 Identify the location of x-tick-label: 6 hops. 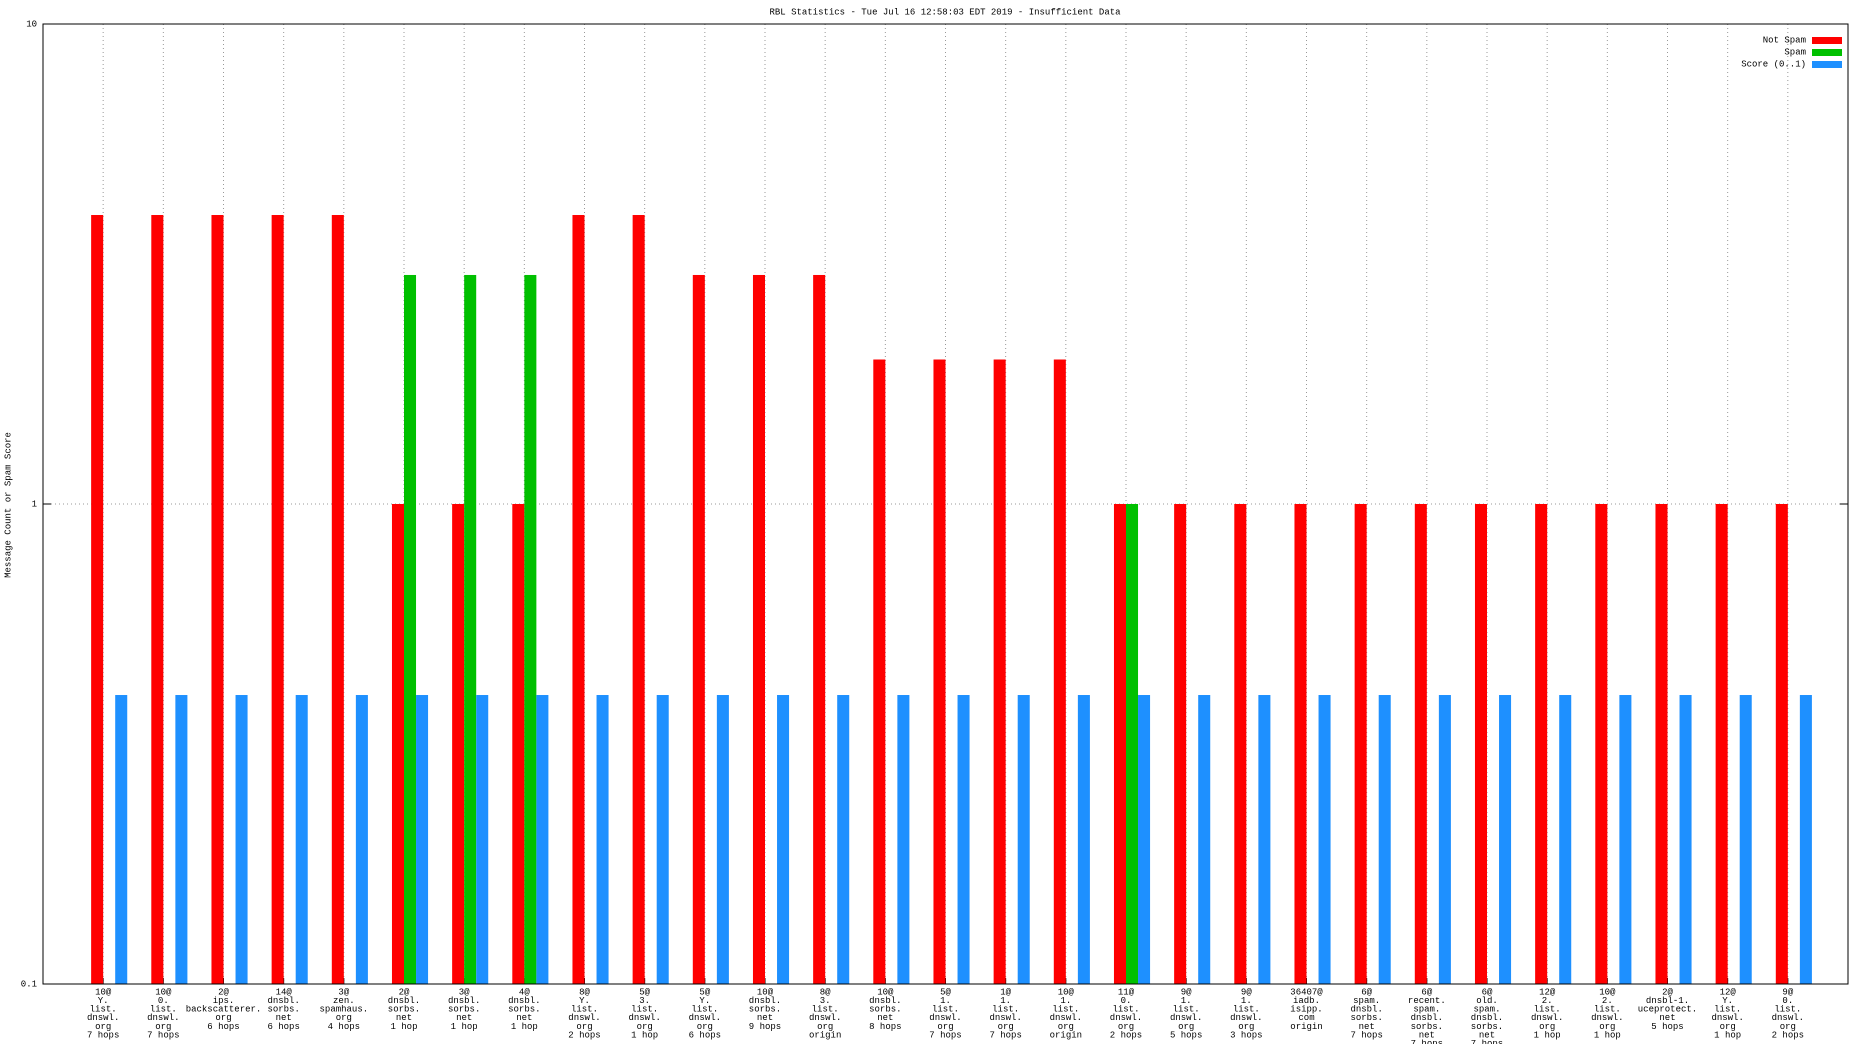
(283, 1027).